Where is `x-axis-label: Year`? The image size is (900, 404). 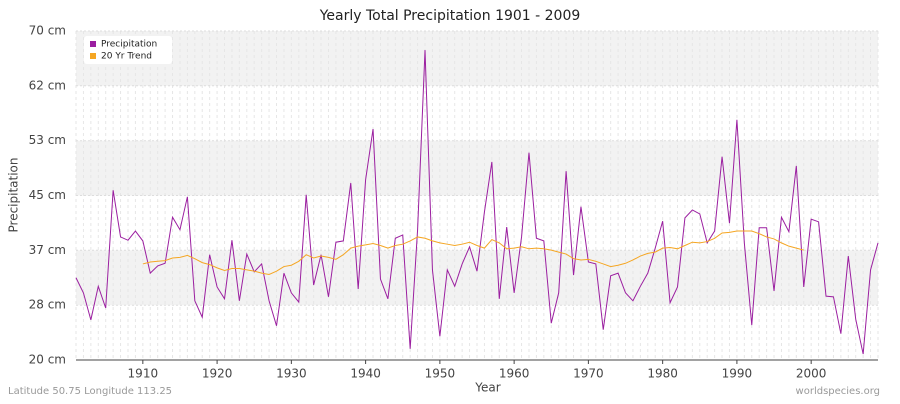
x-axis-label: Year is located at coordinates (487, 388).